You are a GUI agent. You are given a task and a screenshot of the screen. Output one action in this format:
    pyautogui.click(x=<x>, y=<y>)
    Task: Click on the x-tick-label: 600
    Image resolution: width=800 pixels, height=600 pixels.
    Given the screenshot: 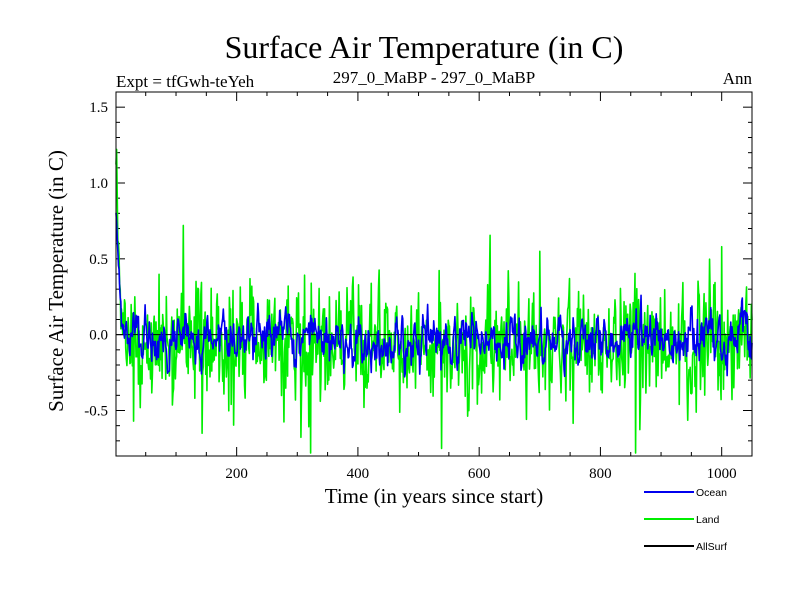 What is the action you would take?
    pyautogui.click(x=479, y=474)
    